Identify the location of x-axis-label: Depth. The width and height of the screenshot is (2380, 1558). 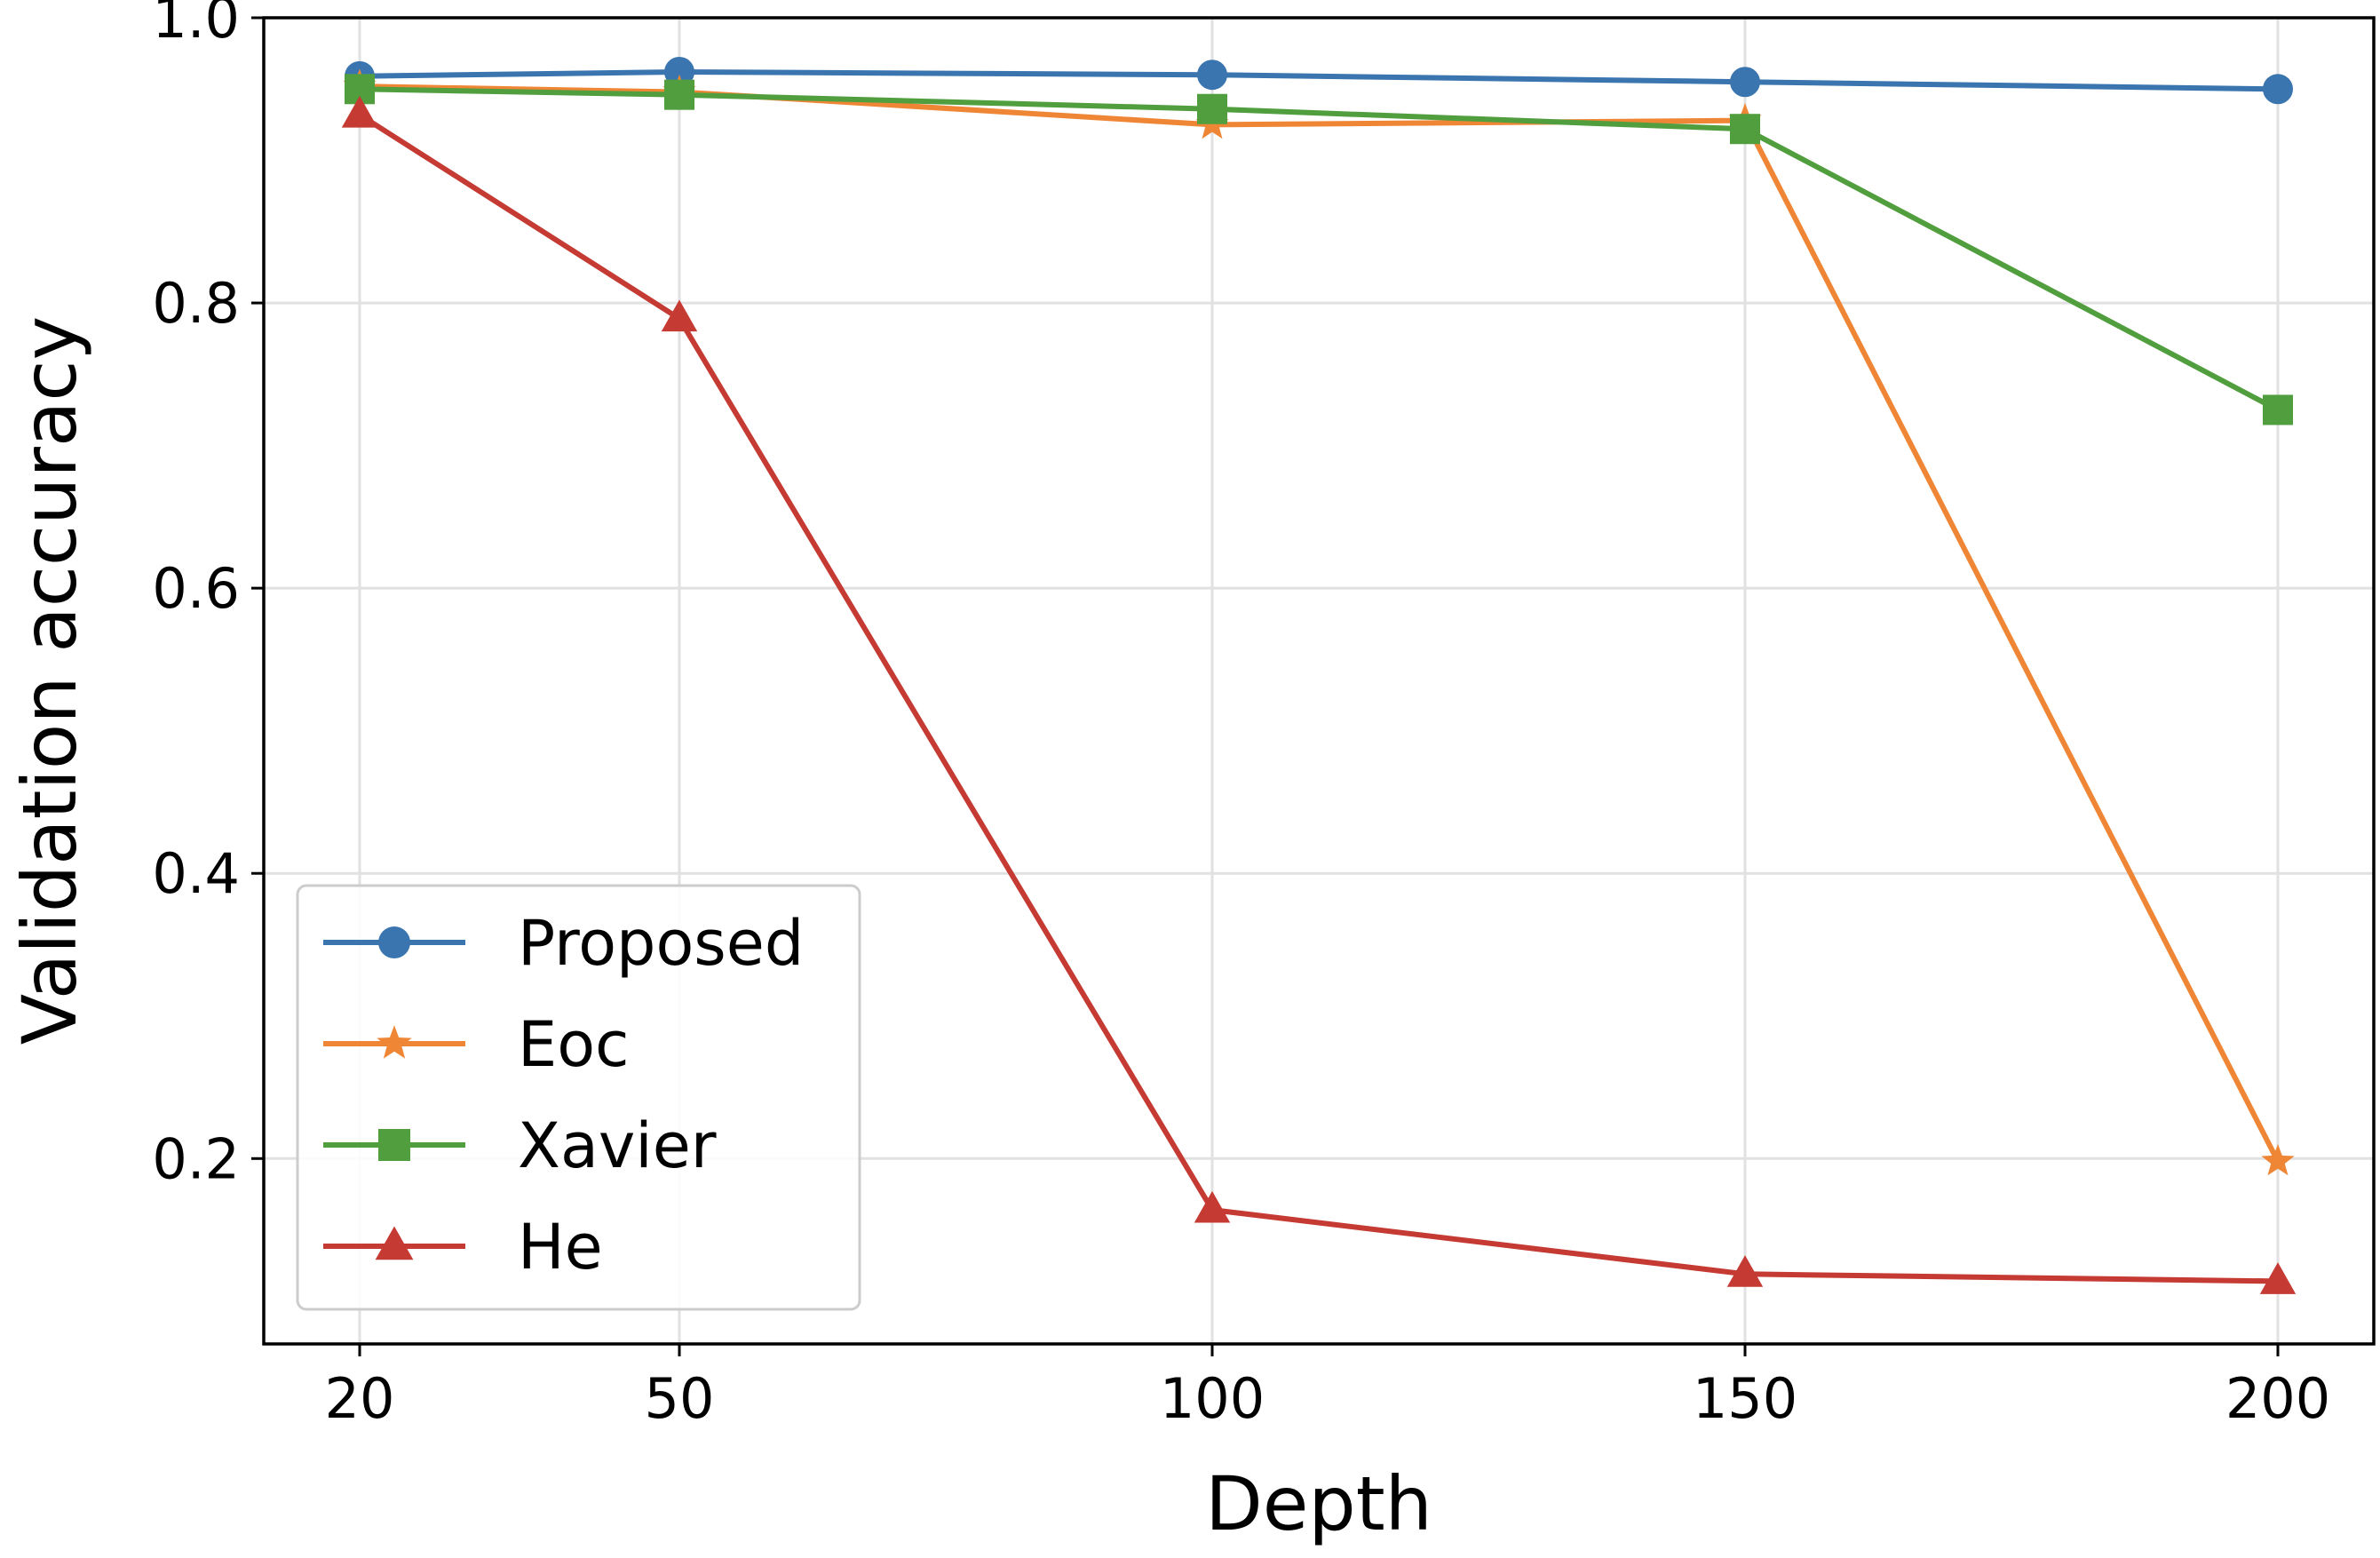
(1318, 1503).